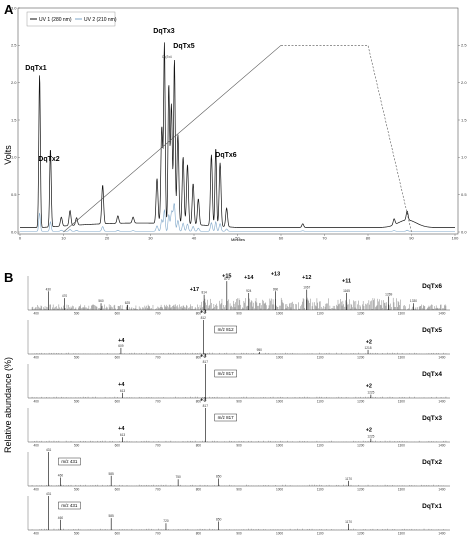 The width and height of the screenshot is (470, 550). I want to click on right-tick-label: 2.0, so click(464, 82).